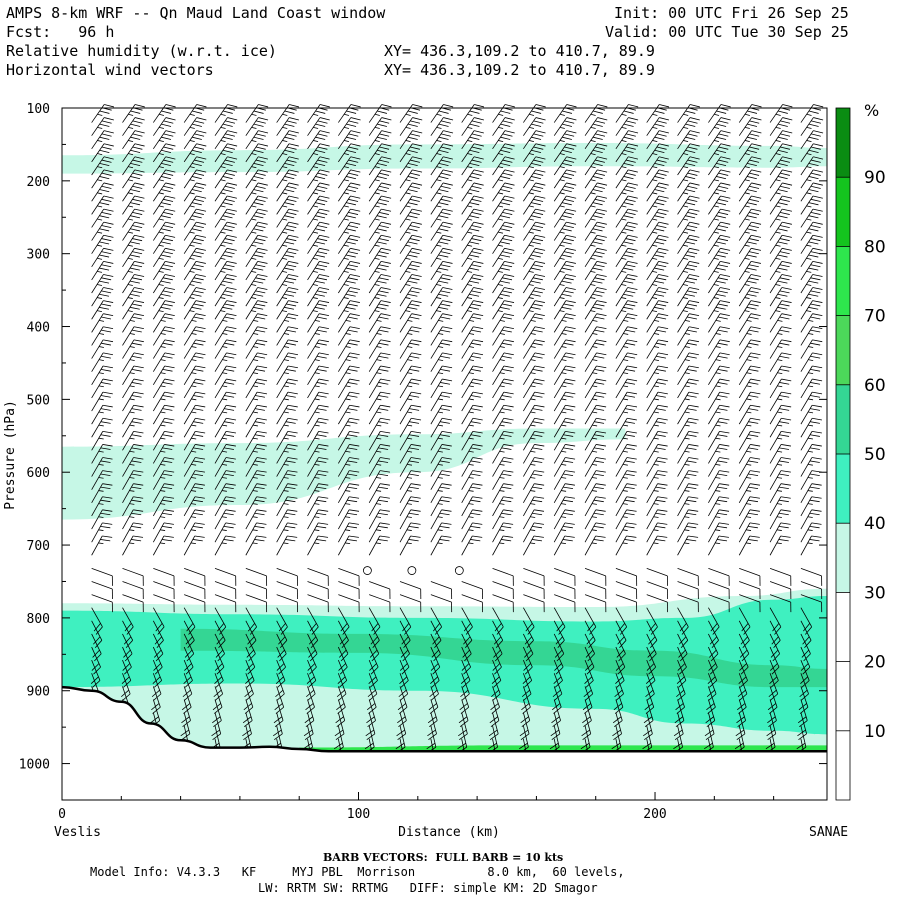 The image size is (900, 900). What do you see at coordinates (194, 572) in the screenshot?
I see `barb-shaft` at bounding box center [194, 572].